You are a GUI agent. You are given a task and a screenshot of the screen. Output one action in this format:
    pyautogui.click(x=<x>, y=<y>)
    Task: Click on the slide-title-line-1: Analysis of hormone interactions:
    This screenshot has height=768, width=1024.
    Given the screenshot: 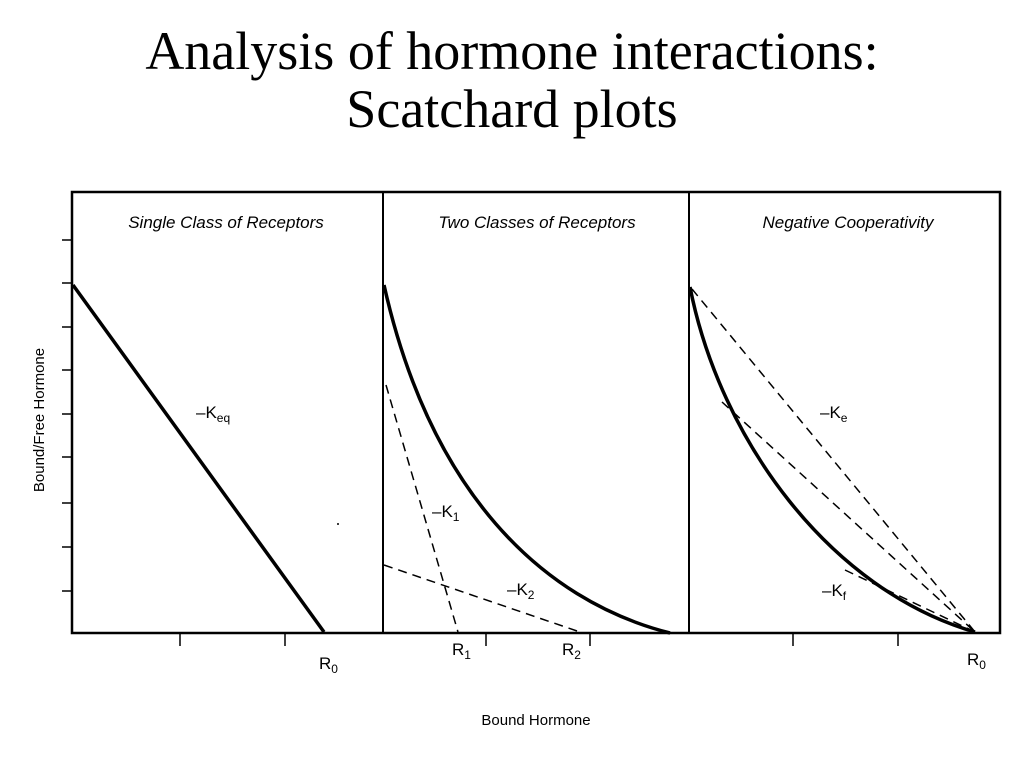 What is the action you would take?
    pyautogui.click(x=512, y=51)
    